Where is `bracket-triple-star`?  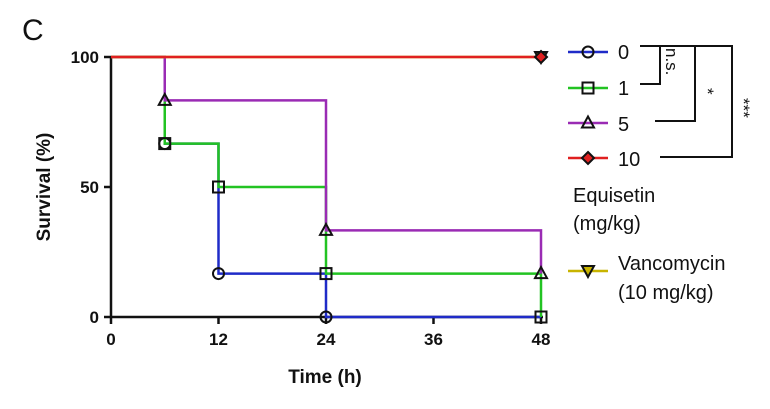 bracket-triple-star is located at coordinates (696, 101).